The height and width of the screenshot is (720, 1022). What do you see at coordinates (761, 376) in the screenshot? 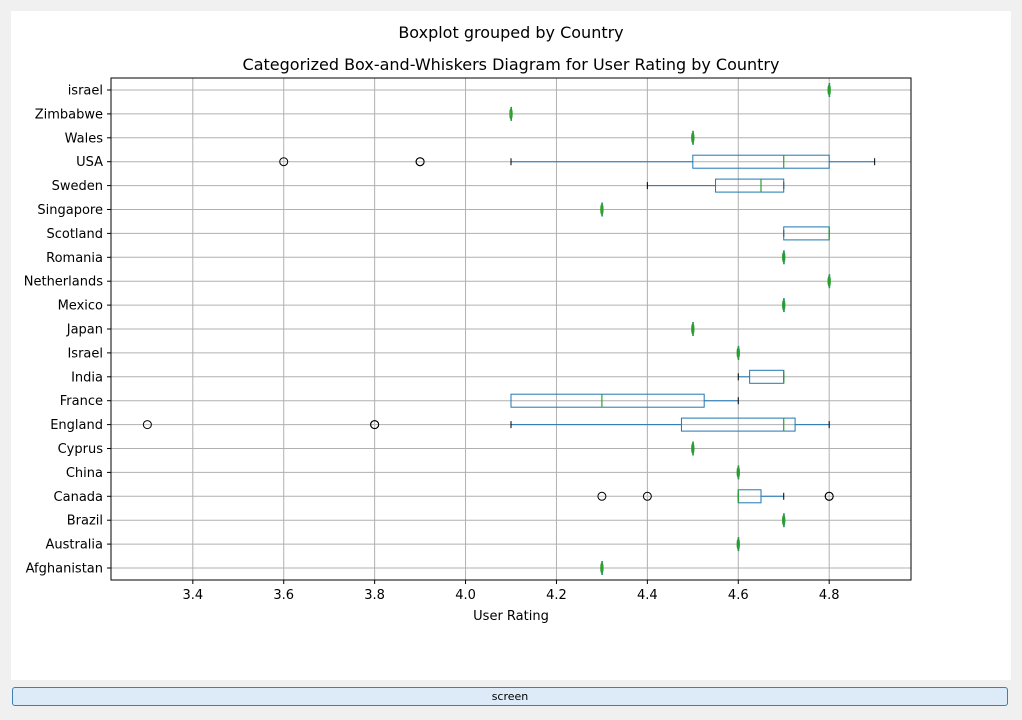
I see `box-india` at bounding box center [761, 376].